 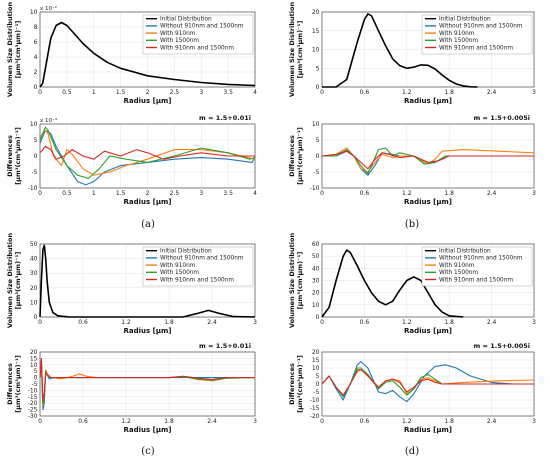 What do you see at coordinates (316, 281) in the screenshot?
I see `y-tick-label: 30` at bounding box center [316, 281].